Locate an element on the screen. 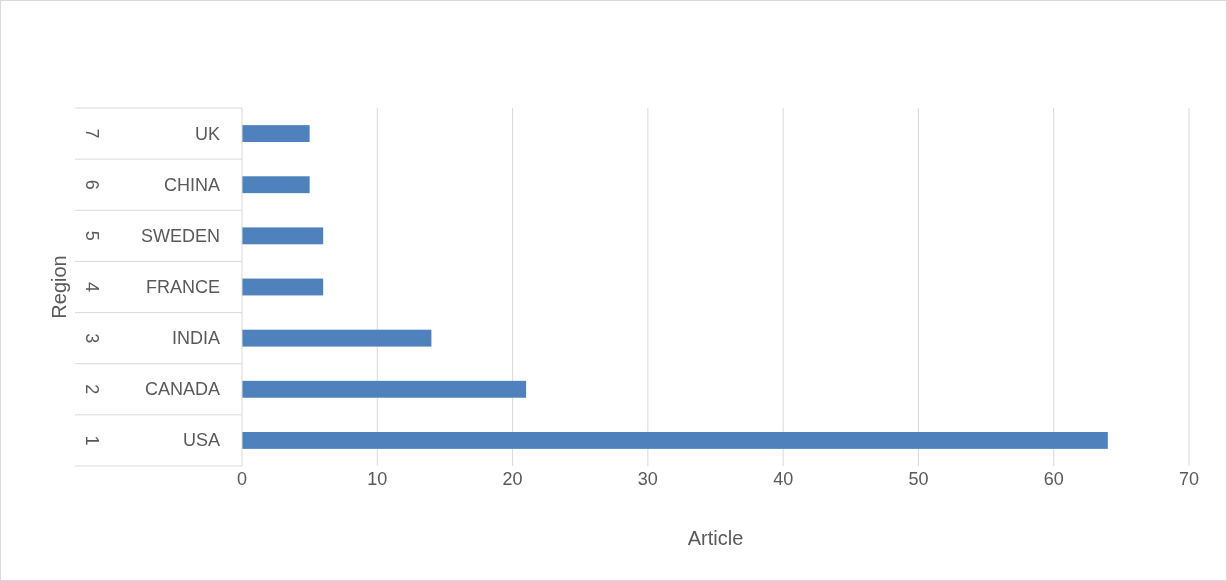 This screenshot has width=1227, height=581. text: 5 is located at coordinates (92, 235).